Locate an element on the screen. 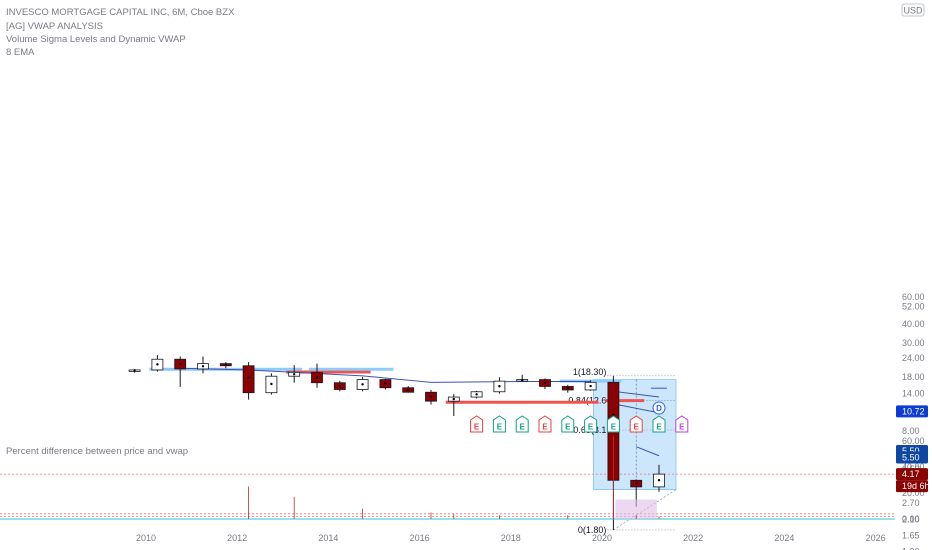  price-tick: 1.30 is located at coordinates (911, 548).